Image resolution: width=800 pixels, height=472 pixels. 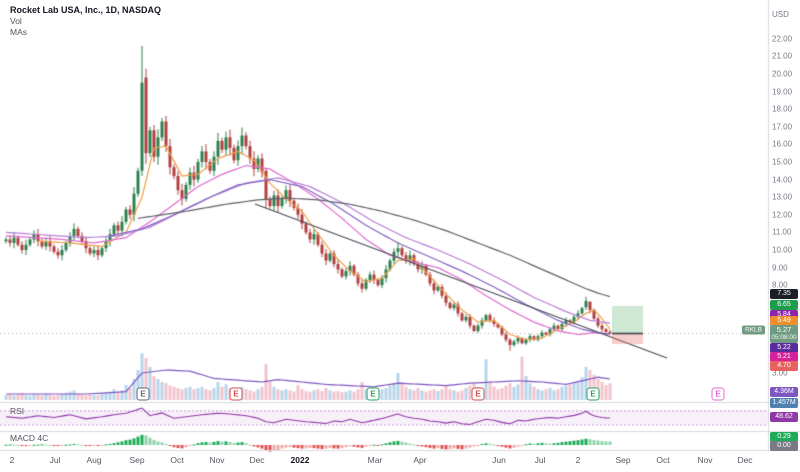 What do you see at coordinates (784, 225) in the screenshot?
I see `price-axis` at bounding box center [784, 225].